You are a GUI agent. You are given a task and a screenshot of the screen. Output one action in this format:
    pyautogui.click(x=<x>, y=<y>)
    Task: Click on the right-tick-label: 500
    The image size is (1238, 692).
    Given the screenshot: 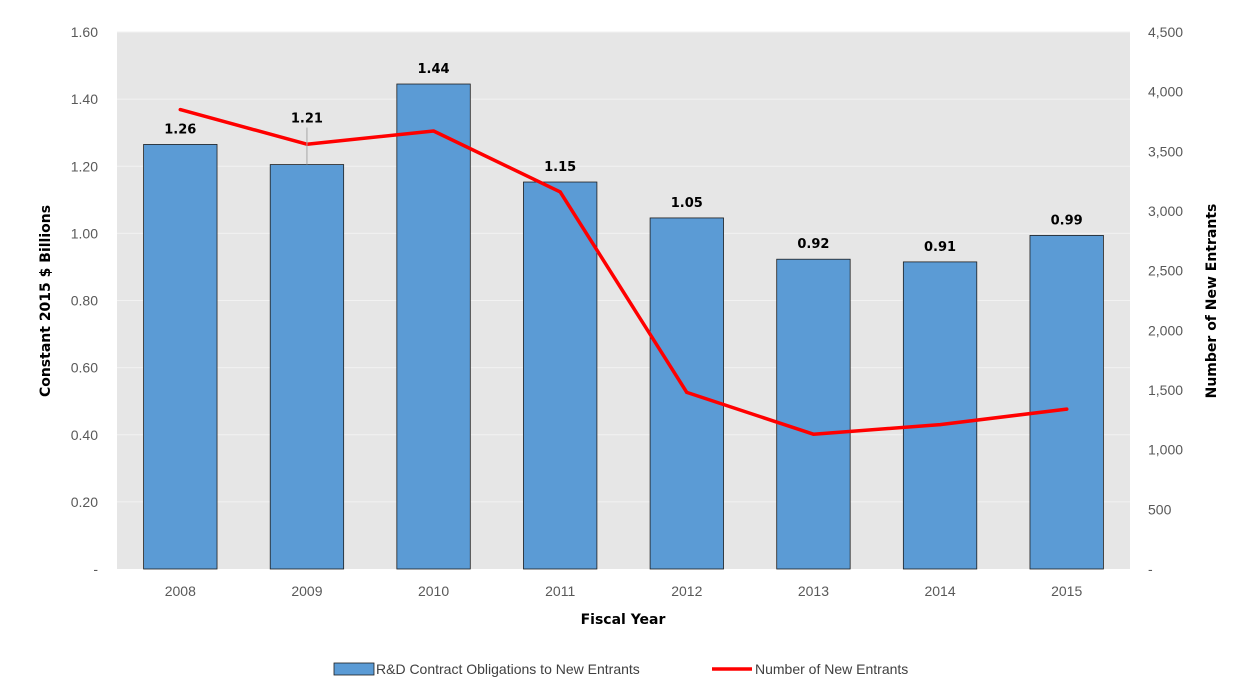 What is the action you would take?
    pyautogui.click(x=1160, y=509)
    